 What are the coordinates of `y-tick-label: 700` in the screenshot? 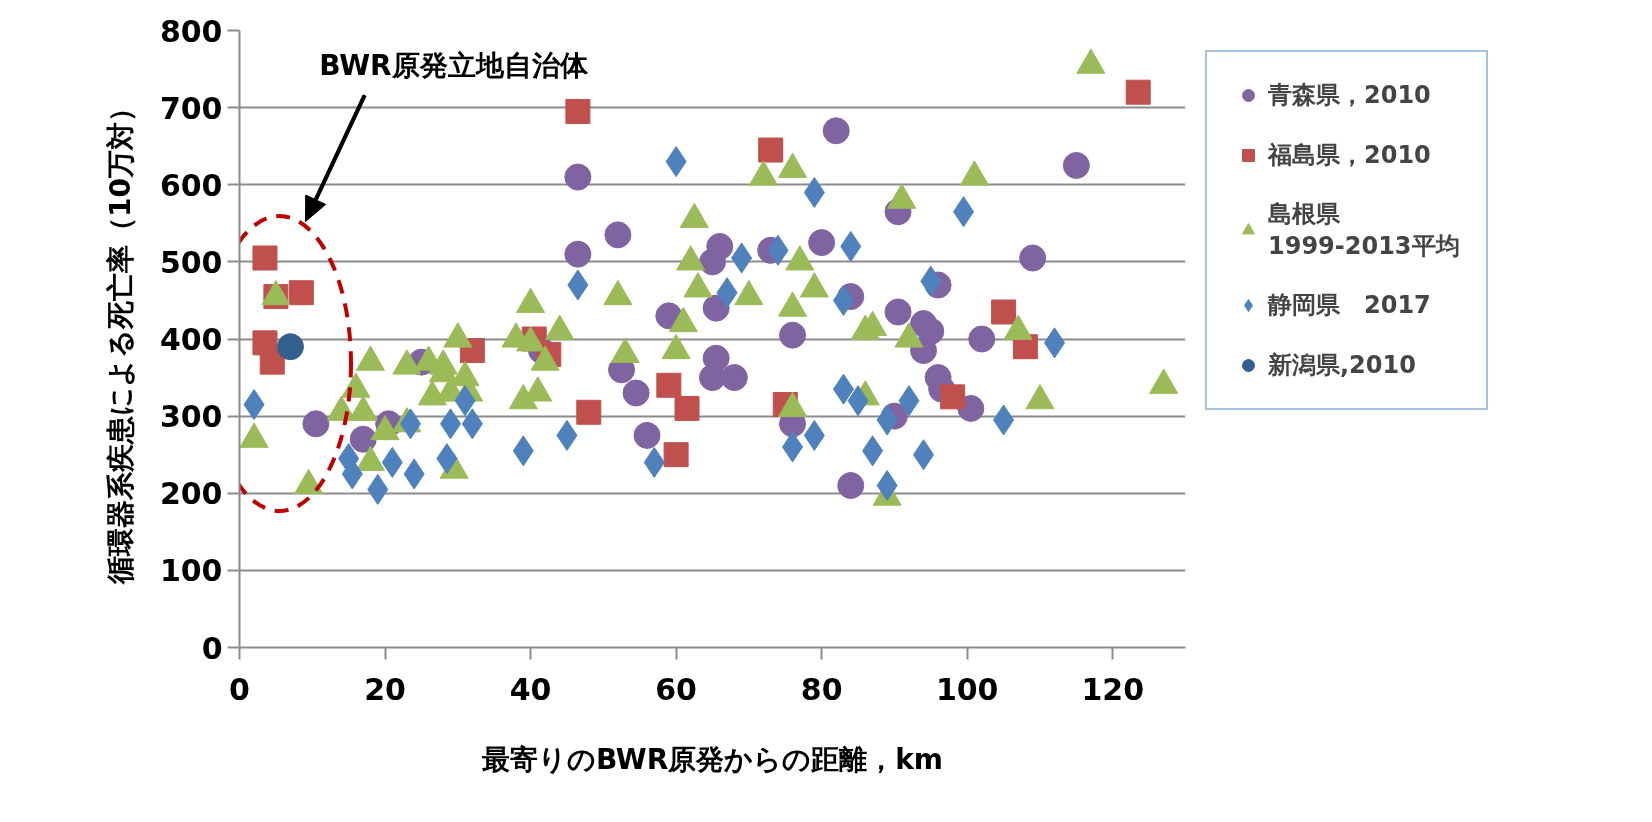 It's located at (191, 108).